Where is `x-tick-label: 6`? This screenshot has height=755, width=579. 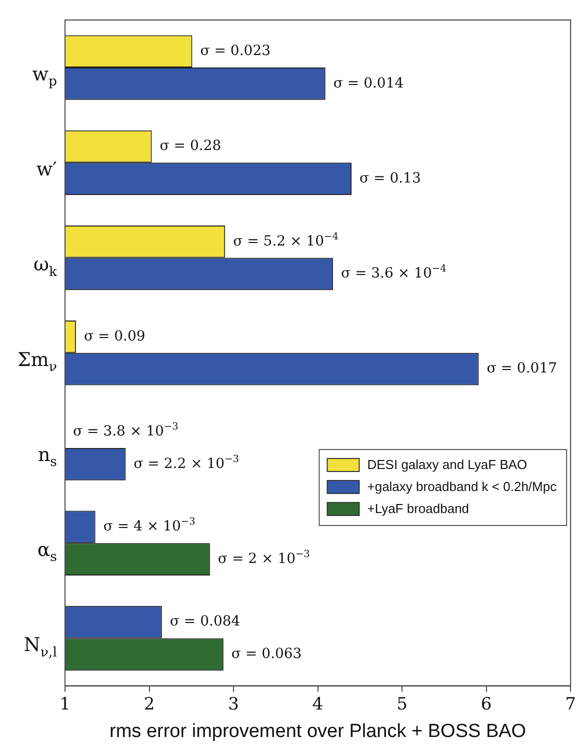 x-tick-label: 6 is located at coordinates (486, 704).